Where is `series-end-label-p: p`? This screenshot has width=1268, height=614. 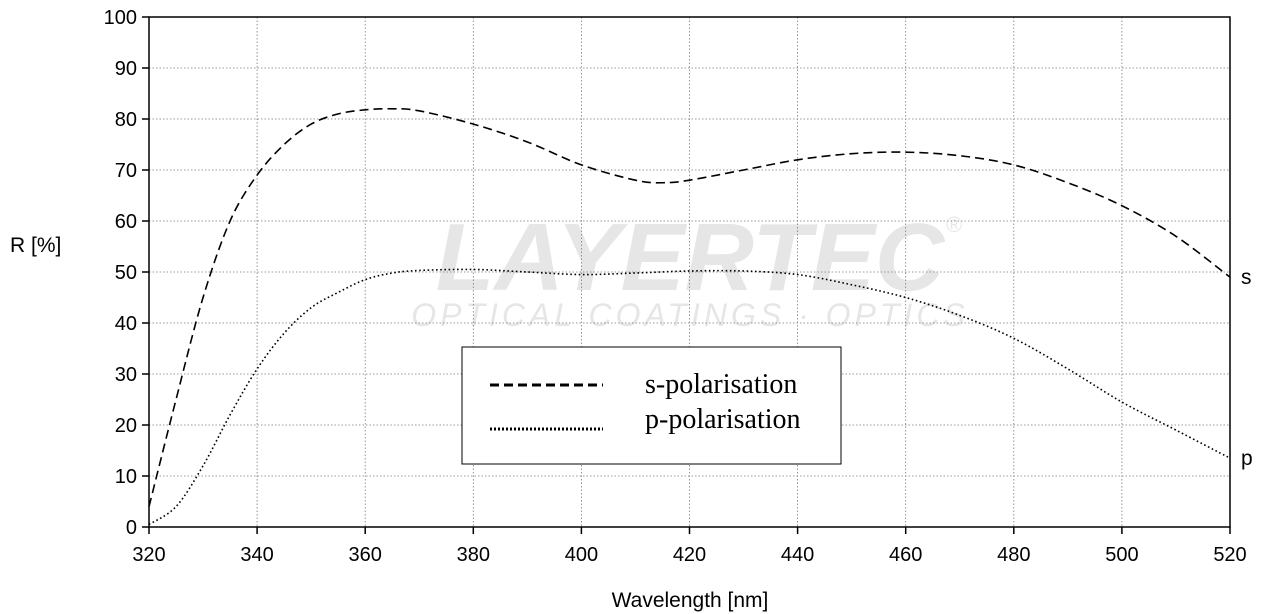
series-end-label-p: p is located at coordinates (1247, 458).